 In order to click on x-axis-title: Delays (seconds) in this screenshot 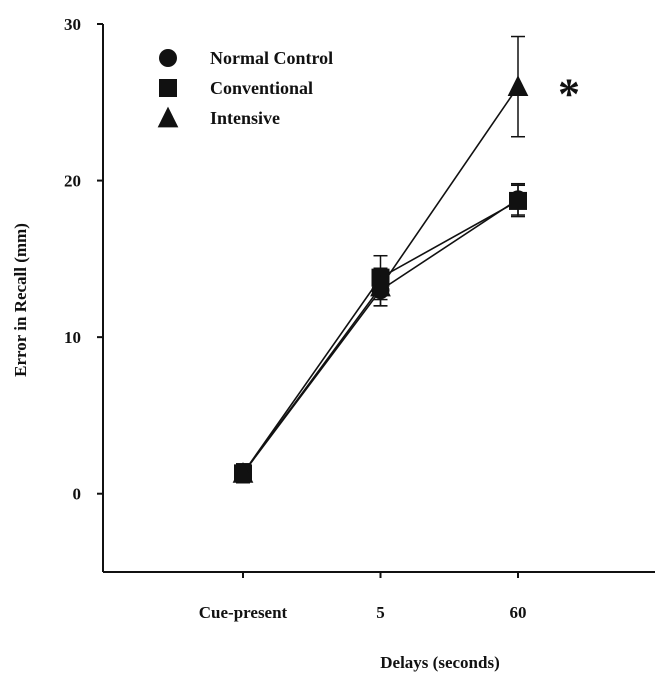, I will do `click(439, 662)`.